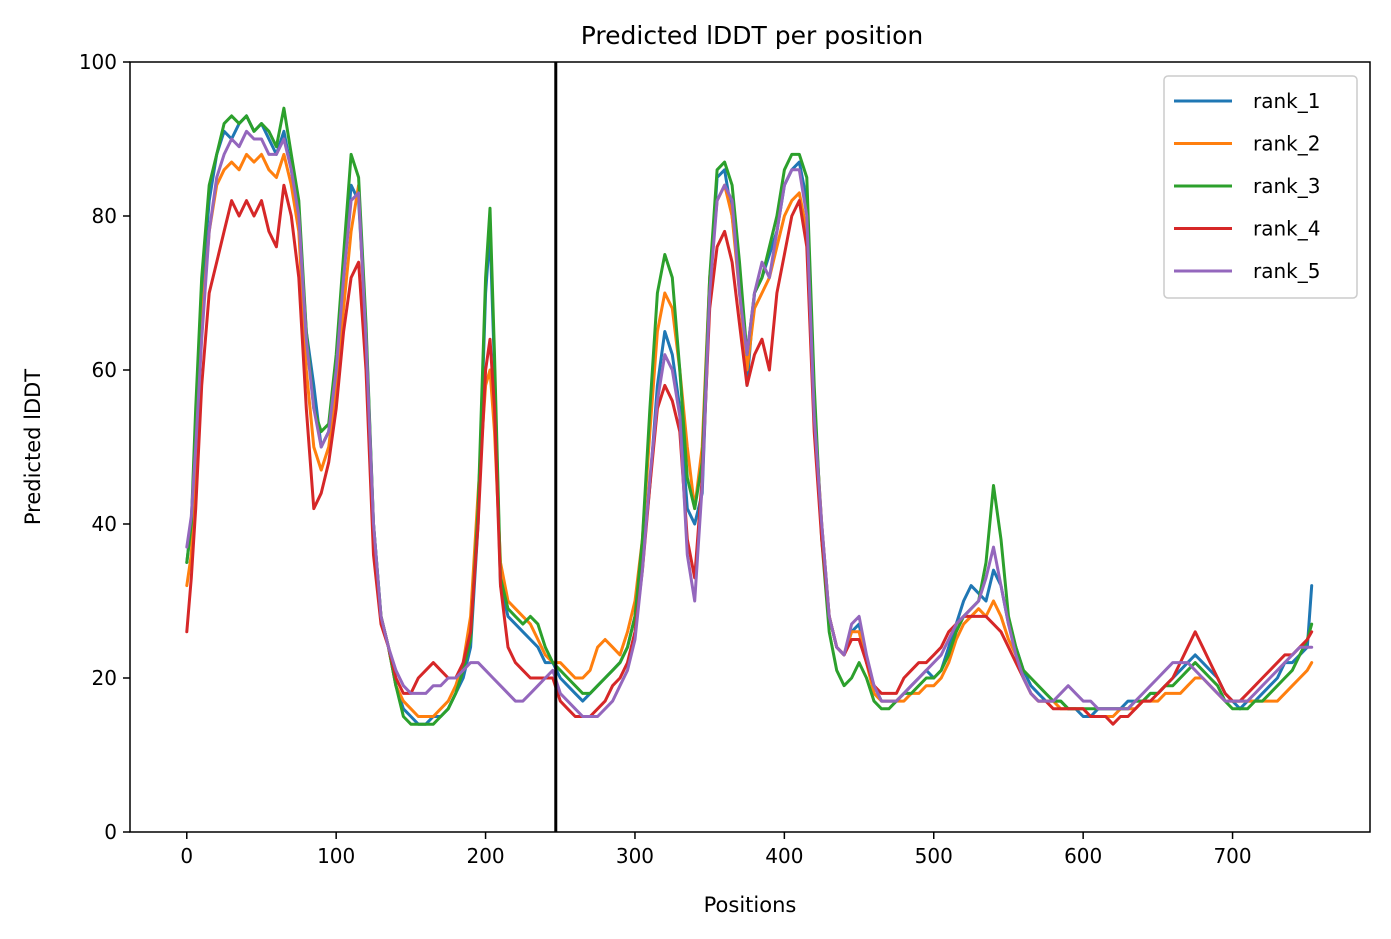  I want to click on legend-label-rank-4: rank_4, so click(1286, 229).